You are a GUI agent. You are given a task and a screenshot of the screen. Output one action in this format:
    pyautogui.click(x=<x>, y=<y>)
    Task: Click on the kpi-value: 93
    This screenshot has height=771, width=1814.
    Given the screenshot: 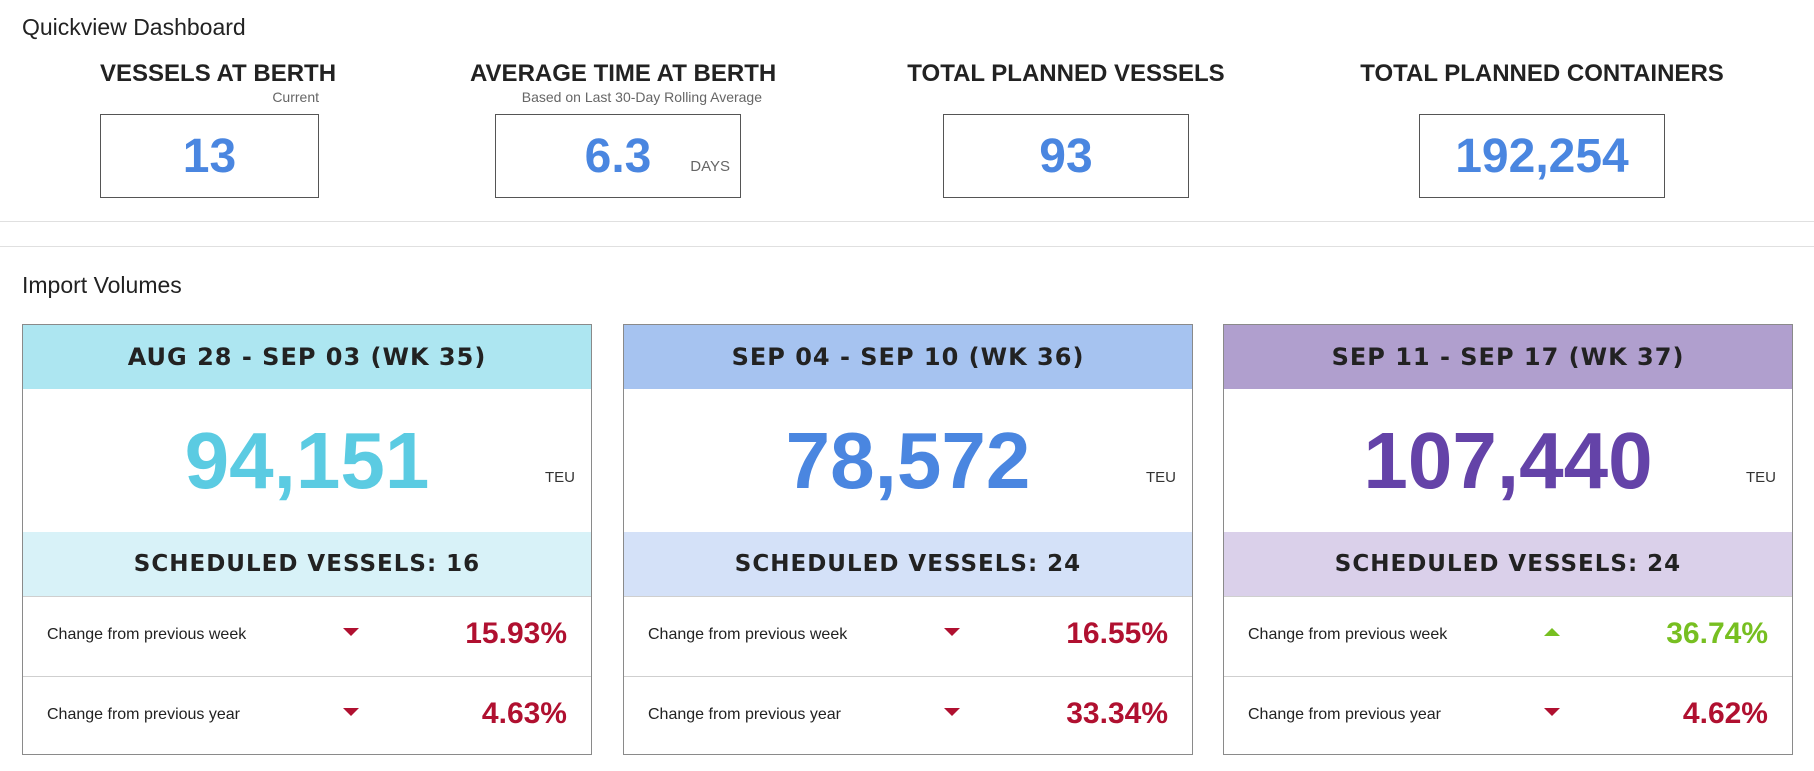 What is the action you would take?
    pyautogui.click(x=1066, y=156)
    